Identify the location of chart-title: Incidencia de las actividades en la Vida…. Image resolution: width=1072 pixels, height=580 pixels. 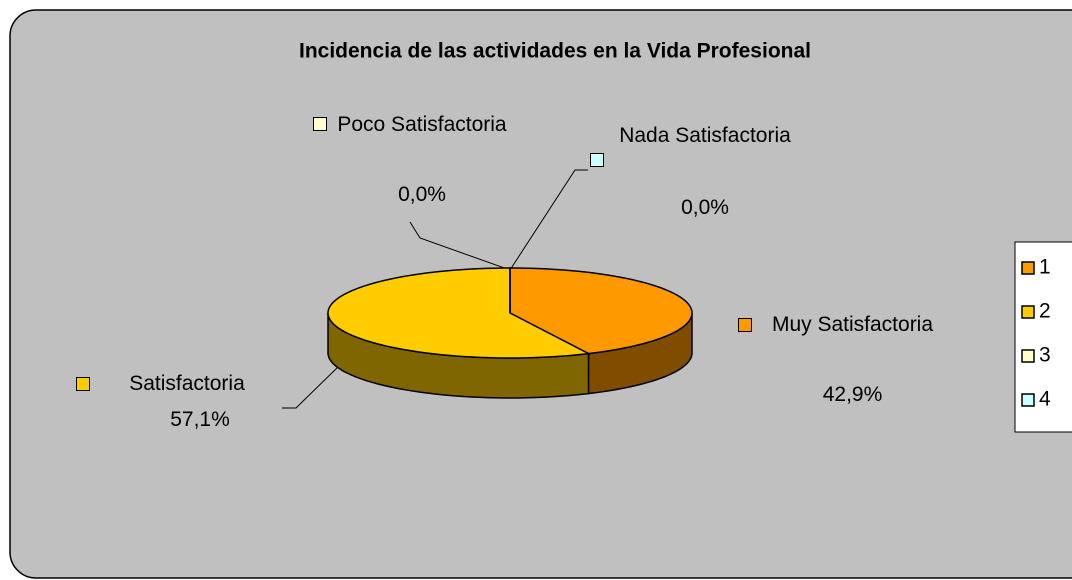
(555, 51).